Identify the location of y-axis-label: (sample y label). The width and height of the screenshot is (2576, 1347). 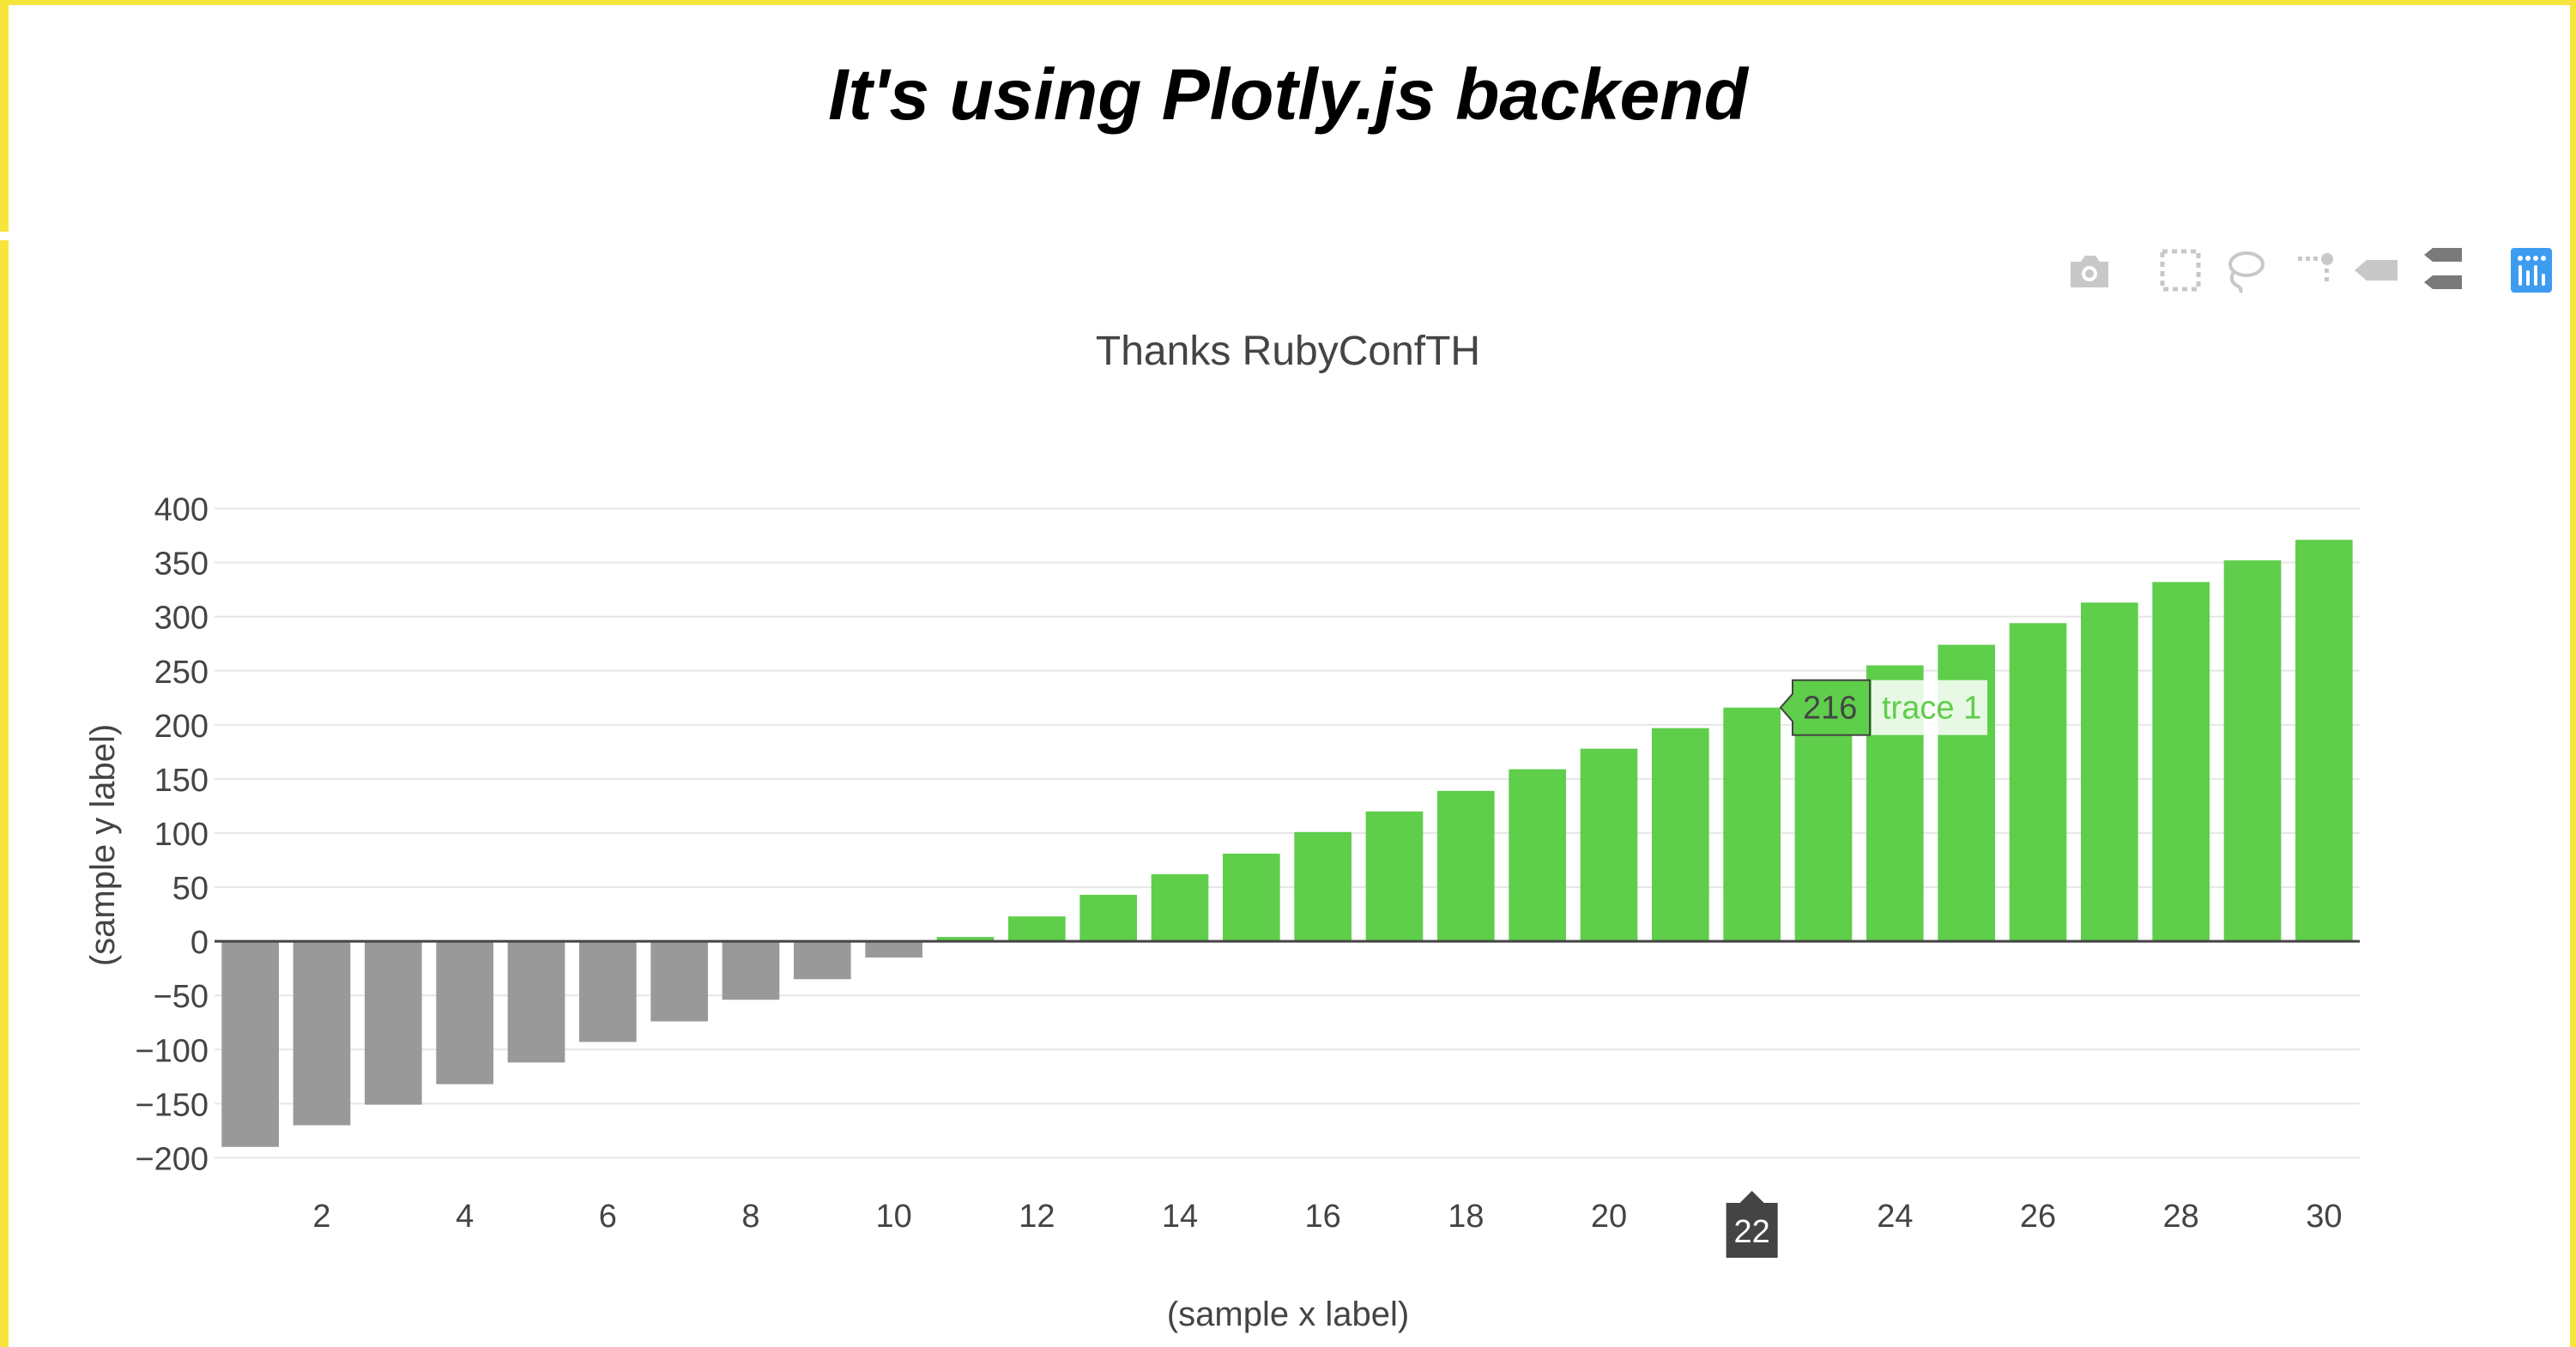
(103, 845).